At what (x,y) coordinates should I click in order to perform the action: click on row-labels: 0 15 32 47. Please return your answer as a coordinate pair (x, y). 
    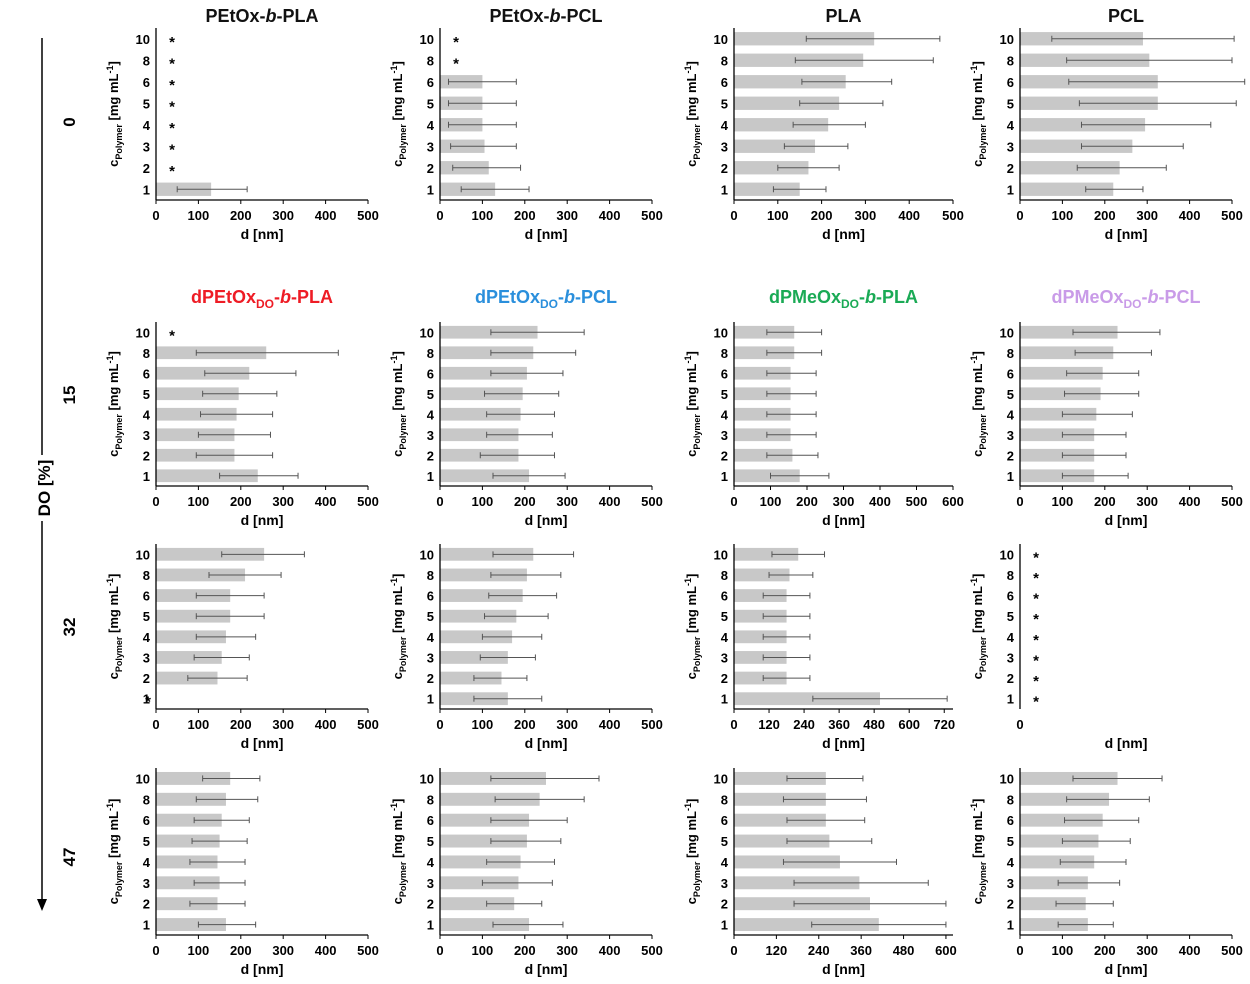
    Looking at the image, I should click on (69, 491).